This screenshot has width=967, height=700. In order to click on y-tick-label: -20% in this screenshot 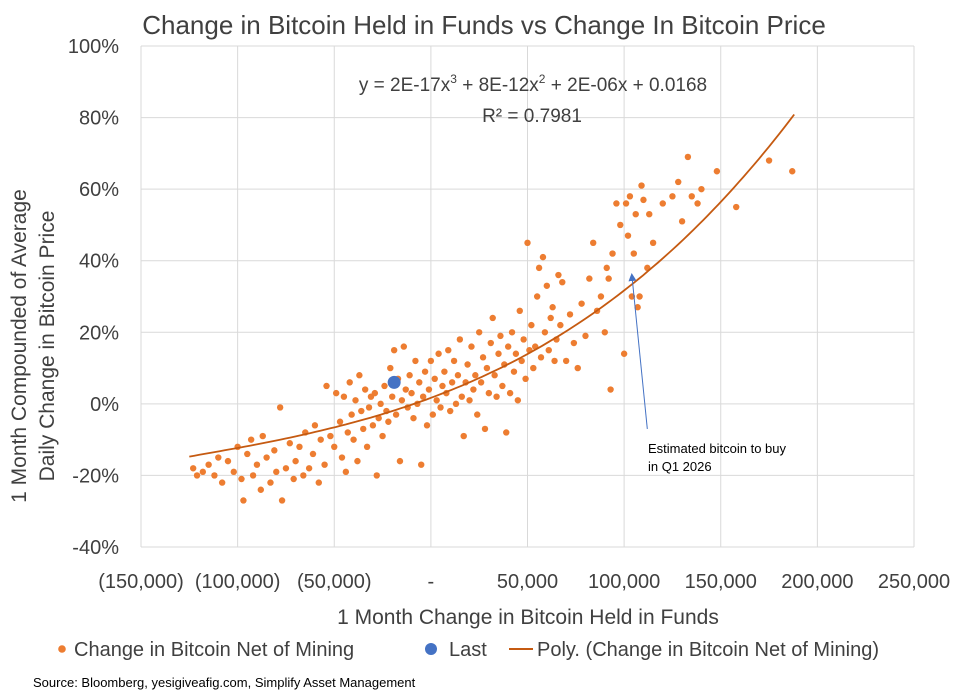, I will do `click(95, 476)`.